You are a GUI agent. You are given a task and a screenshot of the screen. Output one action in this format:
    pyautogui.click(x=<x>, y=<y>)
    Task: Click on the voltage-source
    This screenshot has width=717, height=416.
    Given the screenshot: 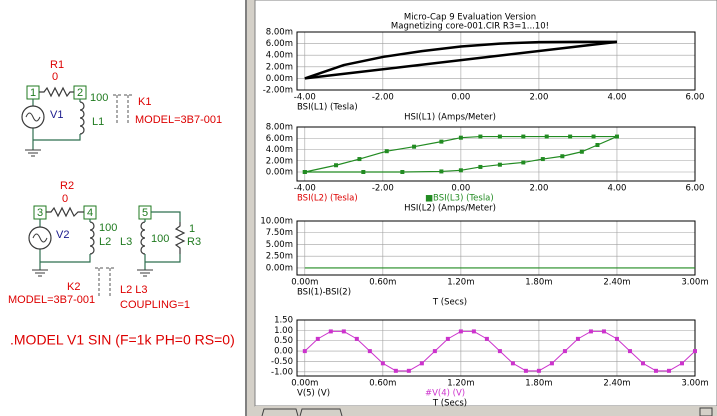 What is the action you would take?
    pyautogui.click(x=40, y=238)
    